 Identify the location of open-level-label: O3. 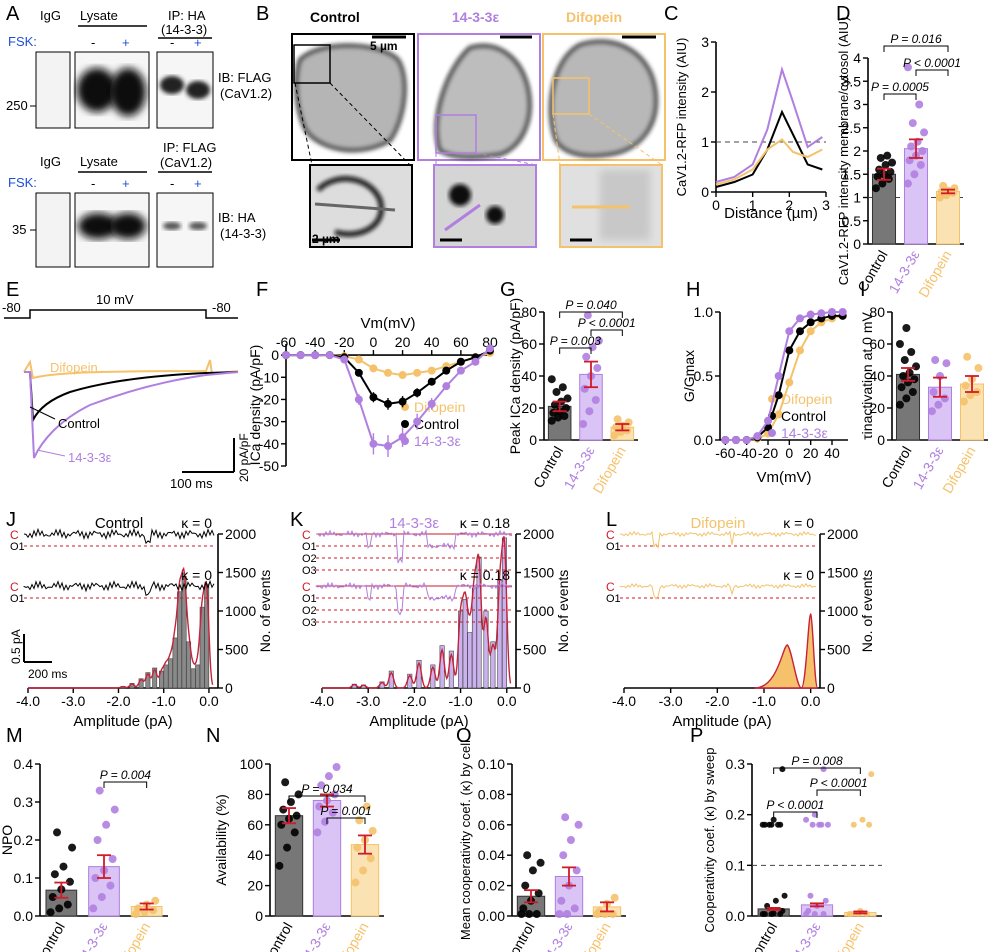
(309, 623).